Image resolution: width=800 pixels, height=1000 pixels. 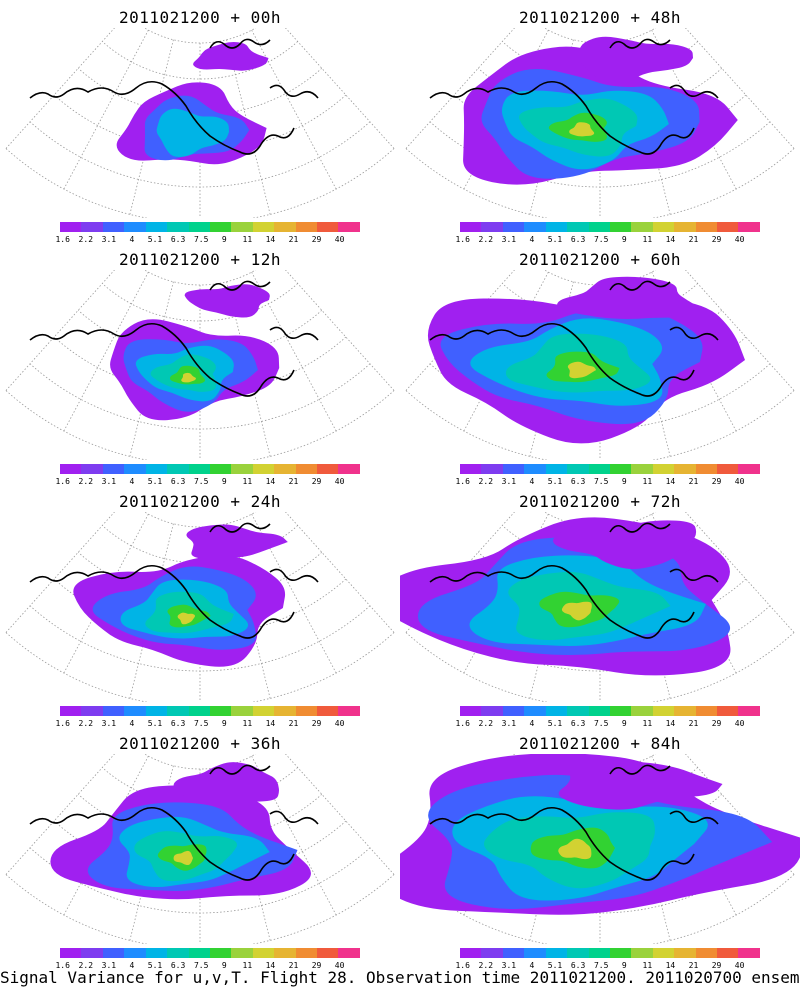 What do you see at coordinates (200, 259) in the screenshot?
I see `panel-title: 2011021200 + 12h` at bounding box center [200, 259].